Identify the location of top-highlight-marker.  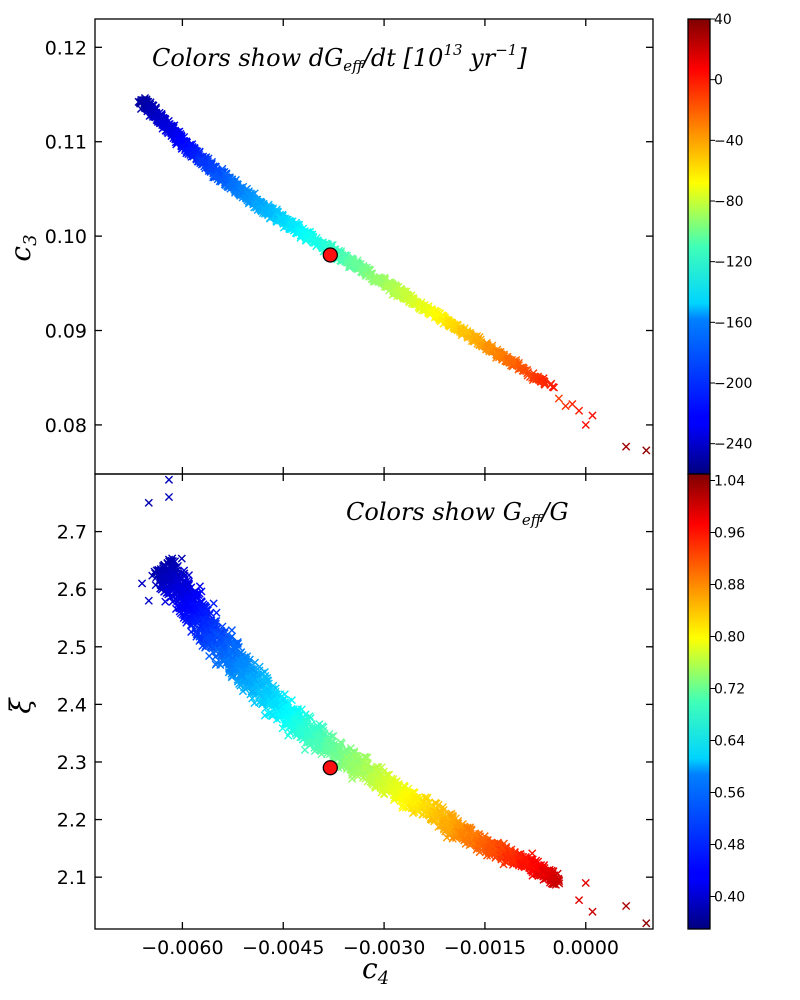
(330, 255).